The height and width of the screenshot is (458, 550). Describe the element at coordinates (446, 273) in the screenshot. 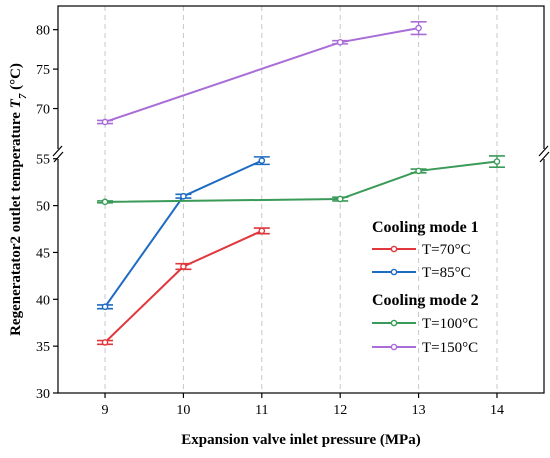

I see `legend-entry: T=85°C` at that location.